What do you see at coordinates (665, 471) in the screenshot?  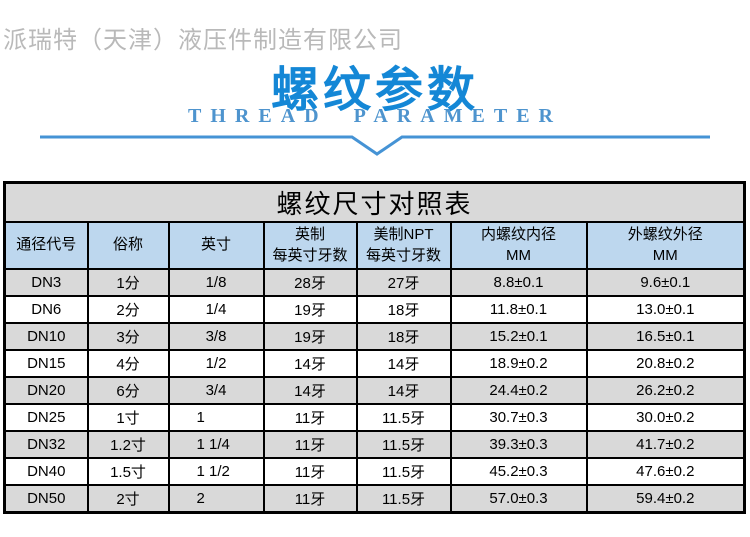 I see `table-cell: 47.6±0.2` at bounding box center [665, 471].